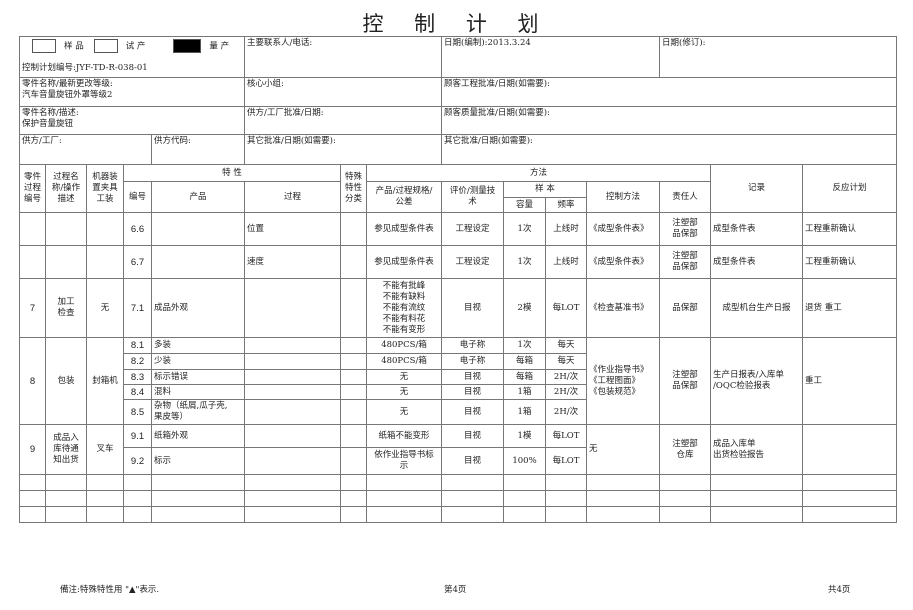  What do you see at coordinates (839, 590) in the screenshot?
I see `page-total: 共4页` at bounding box center [839, 590].